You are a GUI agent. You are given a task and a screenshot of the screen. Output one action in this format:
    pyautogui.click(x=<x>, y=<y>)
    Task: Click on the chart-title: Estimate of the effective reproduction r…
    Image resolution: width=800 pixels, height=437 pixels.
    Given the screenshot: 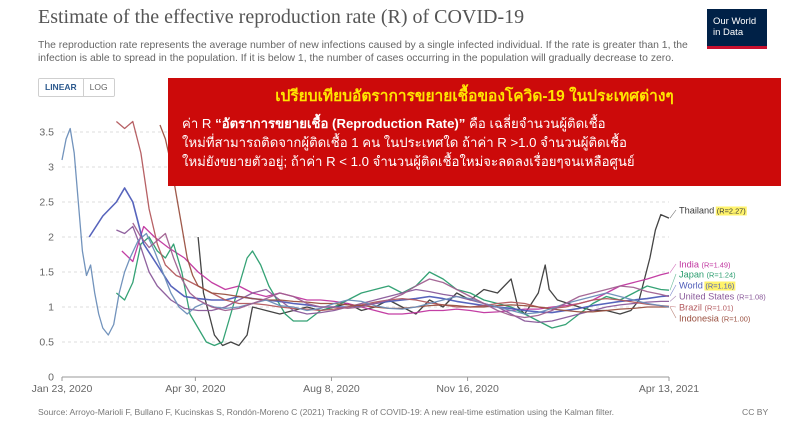 What is the action you would take?
    pyautogui.click(x=281, y=17)
    